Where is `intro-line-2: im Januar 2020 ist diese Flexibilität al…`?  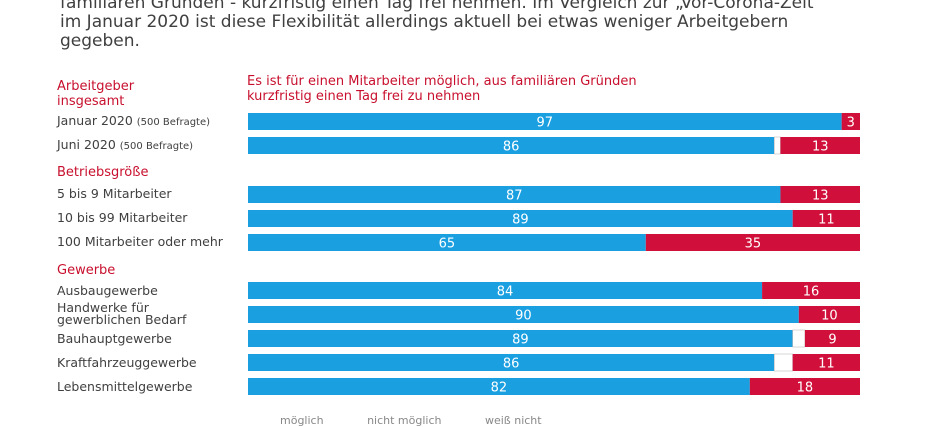 intro-line-2: im Januar 2020 ist diese Flexibilität al… is located at coordinates (424, 22).